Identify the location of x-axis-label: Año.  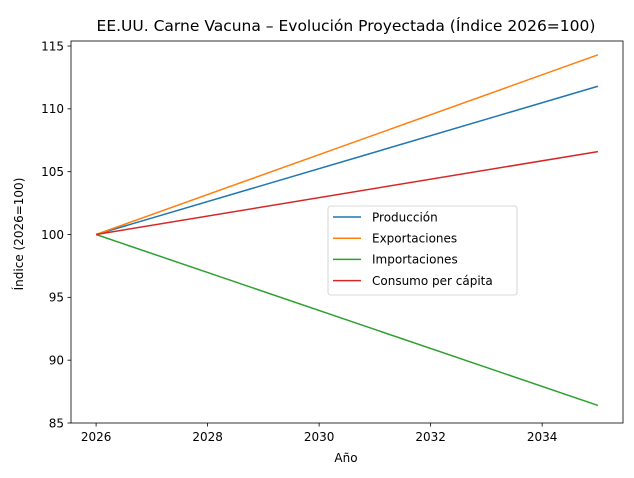
(345, 458).